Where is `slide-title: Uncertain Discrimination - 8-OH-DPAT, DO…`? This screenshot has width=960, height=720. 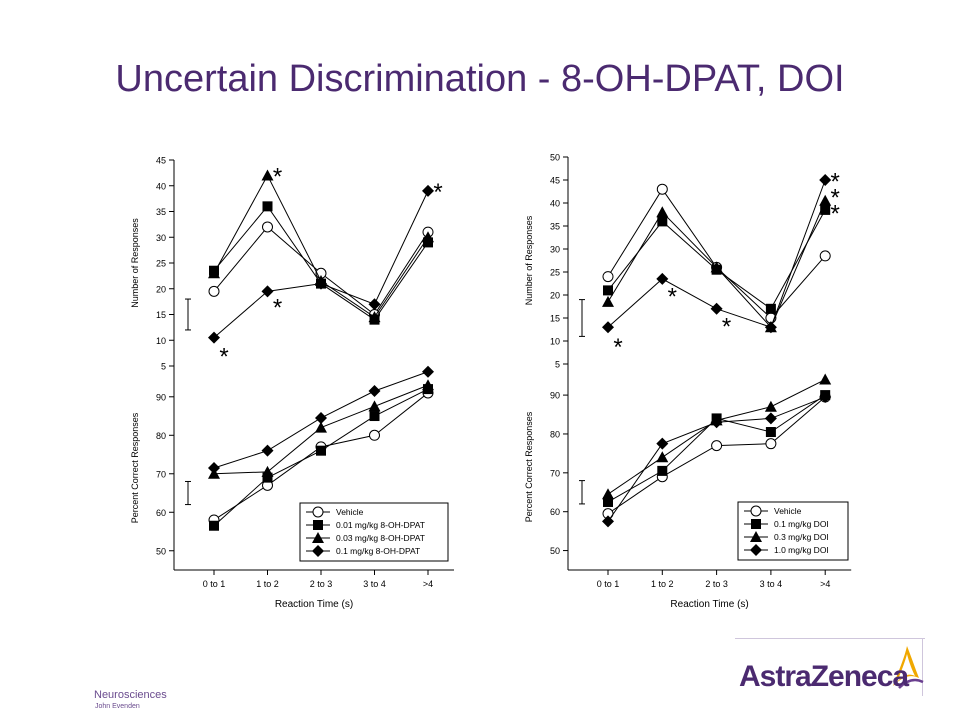 slide-title: Uncertain Discrimination - 8-OH-DPAT, DO… is located at coordinates (480, 79).